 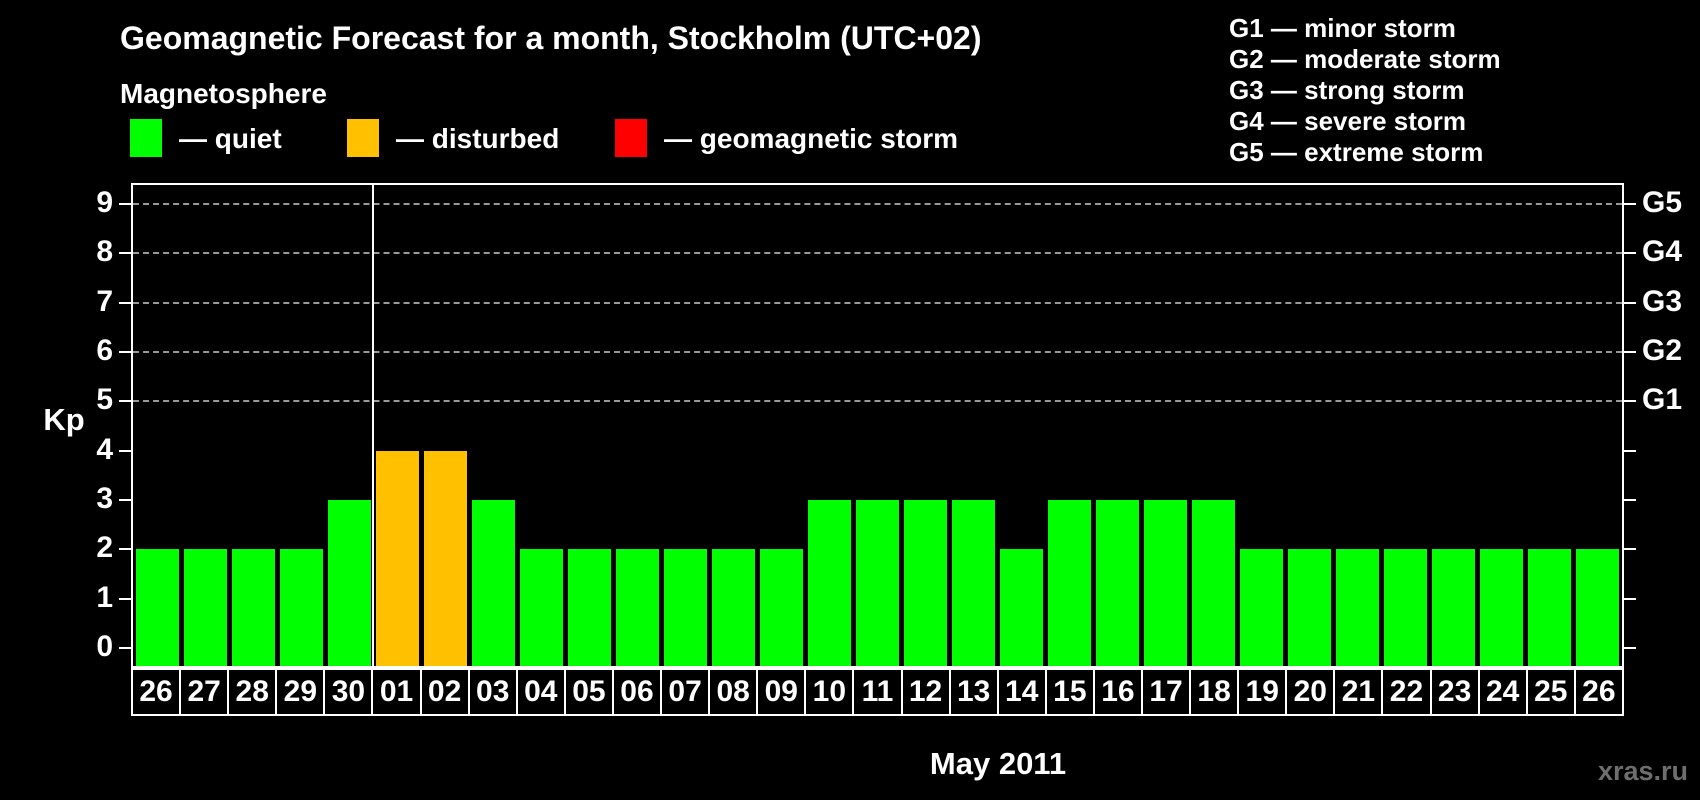 What do you see at coordinates (1662, 400) in the screenshot?
I see `g-level-label: G1` at bounding box center [1662, 400].